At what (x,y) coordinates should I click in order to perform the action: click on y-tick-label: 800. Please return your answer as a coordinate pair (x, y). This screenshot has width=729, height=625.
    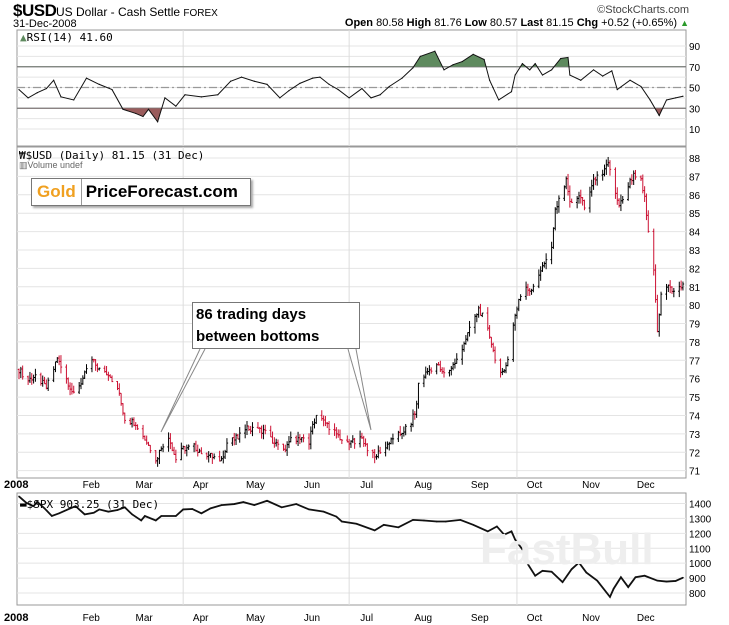
    Looking at the image, I should click on (697, 594).